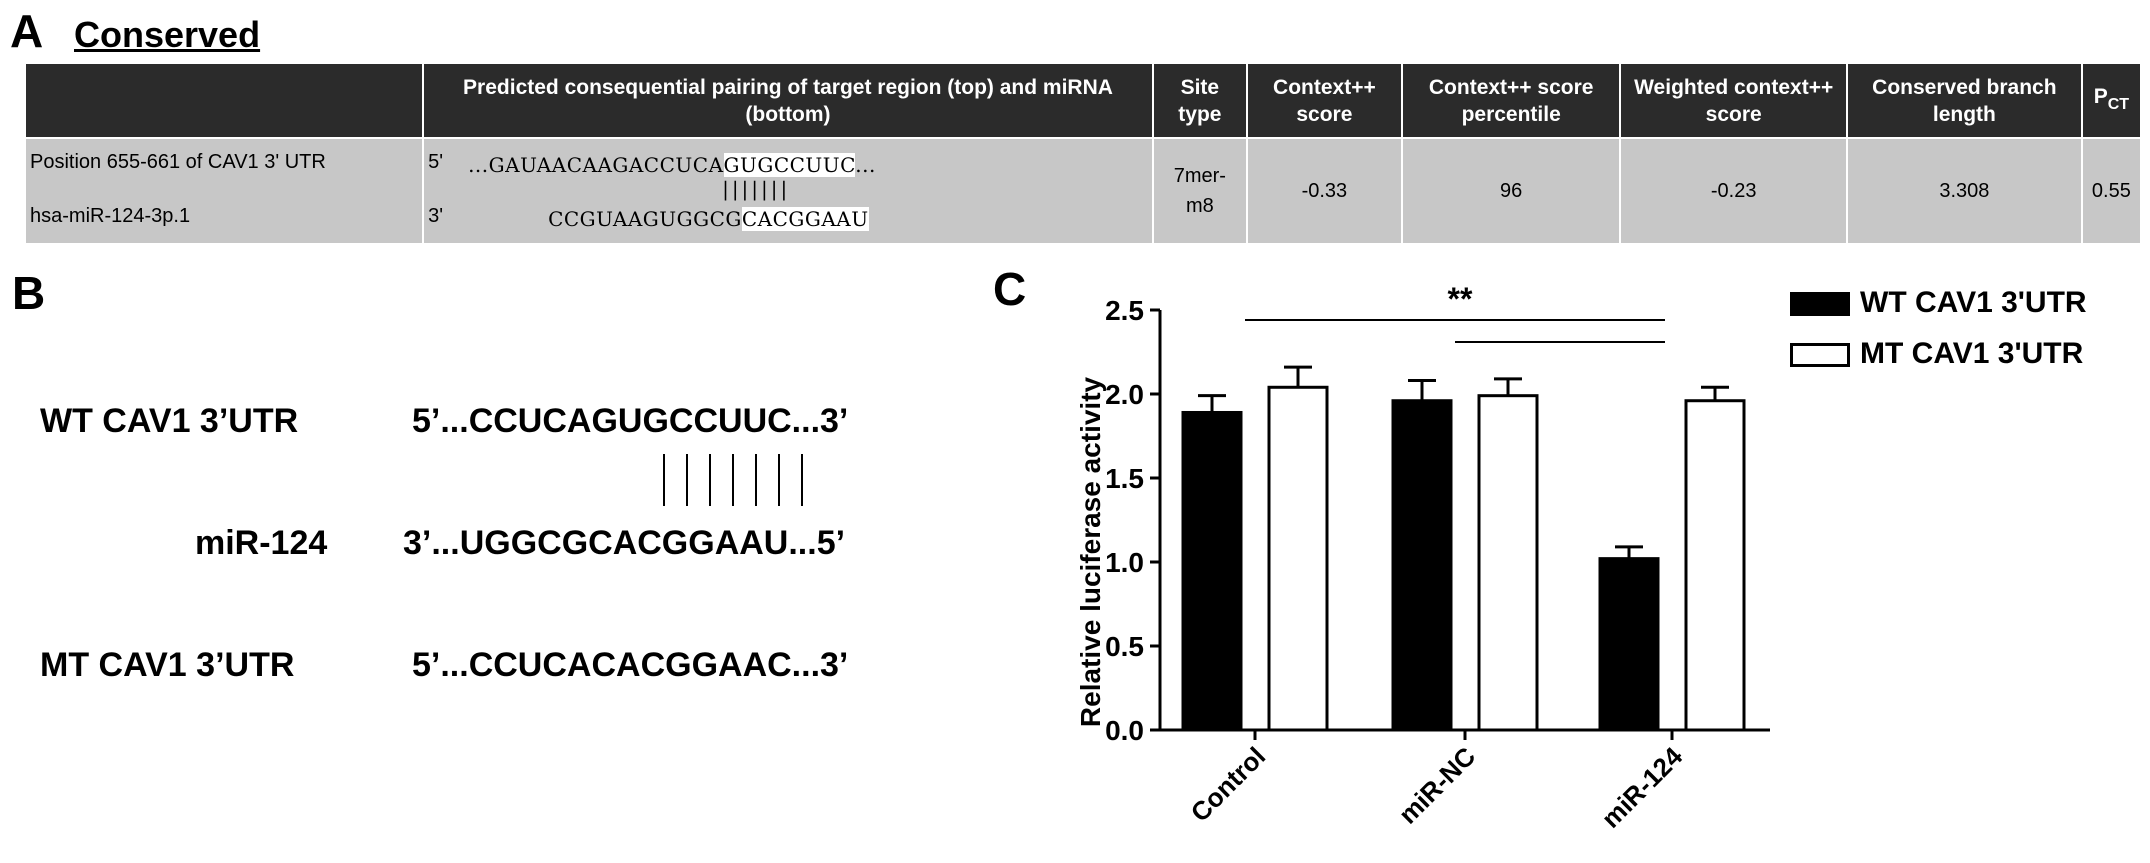 The width and height of the screenshot is (2150, 863). What do you see at coordinates (167, 34) in the screenshot?
I see `panel-a-title: Conserved` at bounding box center [167, 34].